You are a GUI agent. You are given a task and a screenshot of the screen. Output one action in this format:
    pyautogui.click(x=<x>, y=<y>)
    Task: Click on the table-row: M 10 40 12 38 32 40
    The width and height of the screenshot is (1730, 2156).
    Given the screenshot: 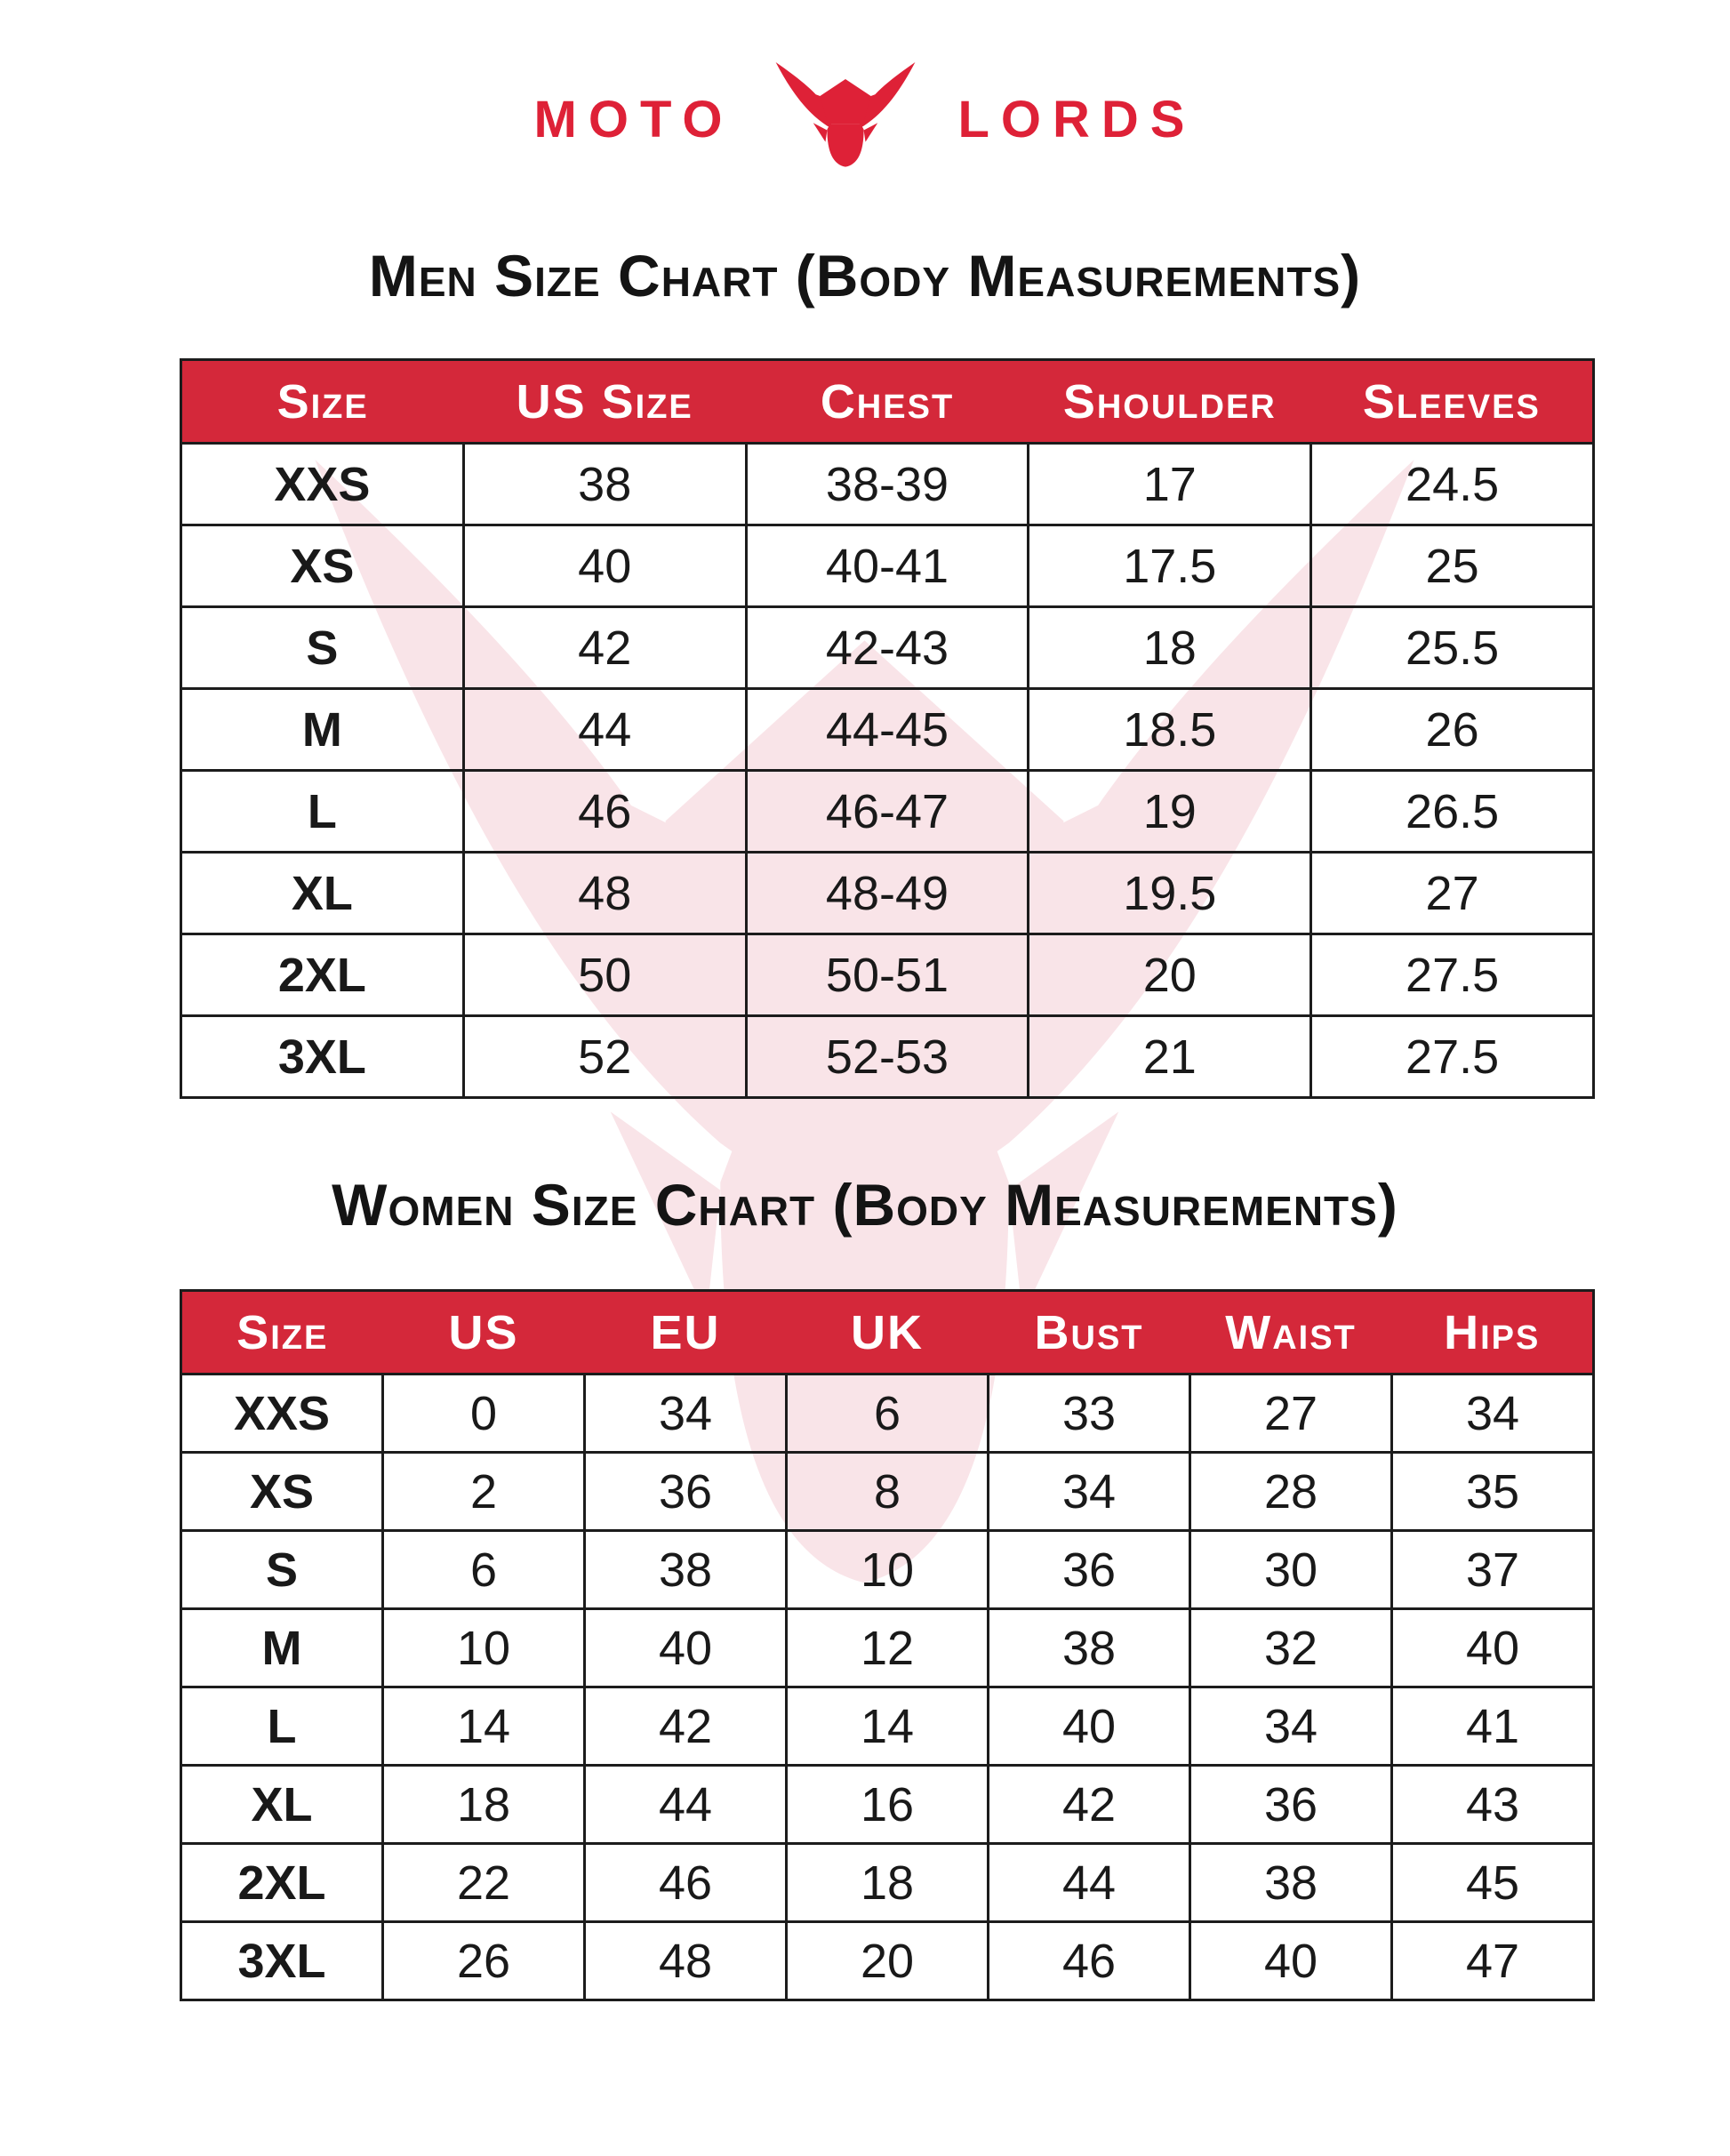 What is the action you would take?
    pyautogui.click(x=887, y=1648)
    